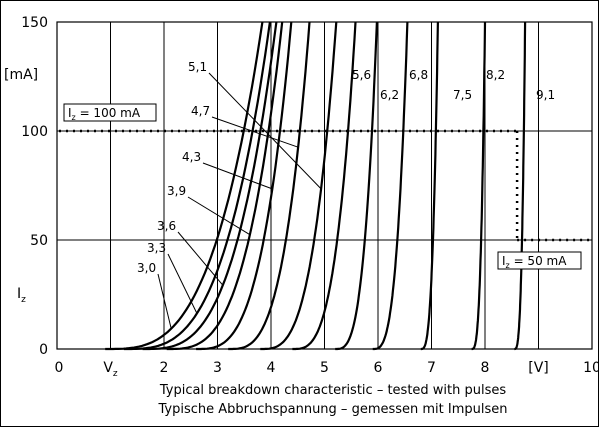  What do you see at coordinates (197, 67) in the screenshot?
I see `series-label-5-1: 5,1` at bounding box center [197, 67].